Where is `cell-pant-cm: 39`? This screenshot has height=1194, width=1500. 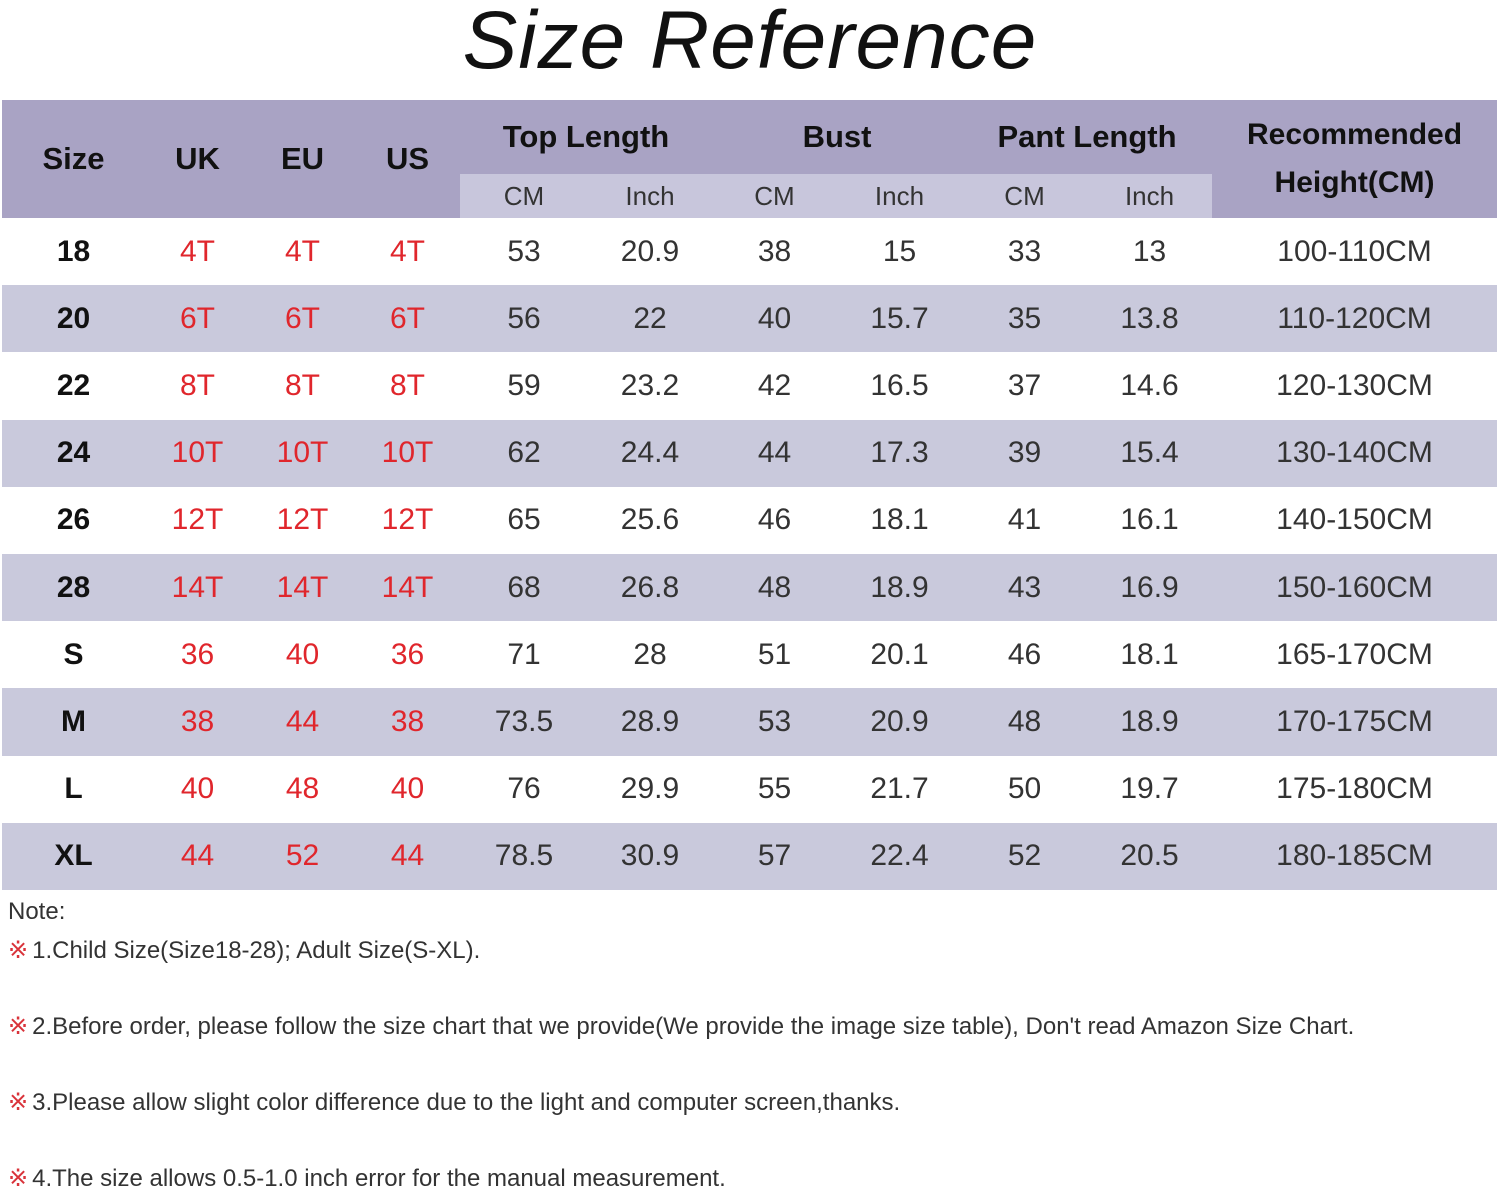 cell-pant-cm: 39 is located at coordinates (1024, 453).